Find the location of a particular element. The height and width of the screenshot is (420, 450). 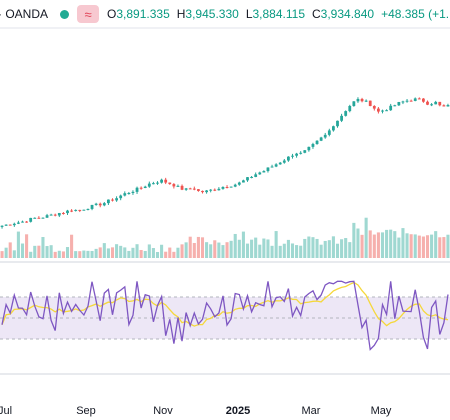

time-axis-label: Nov is located at coordinates (163, 411).